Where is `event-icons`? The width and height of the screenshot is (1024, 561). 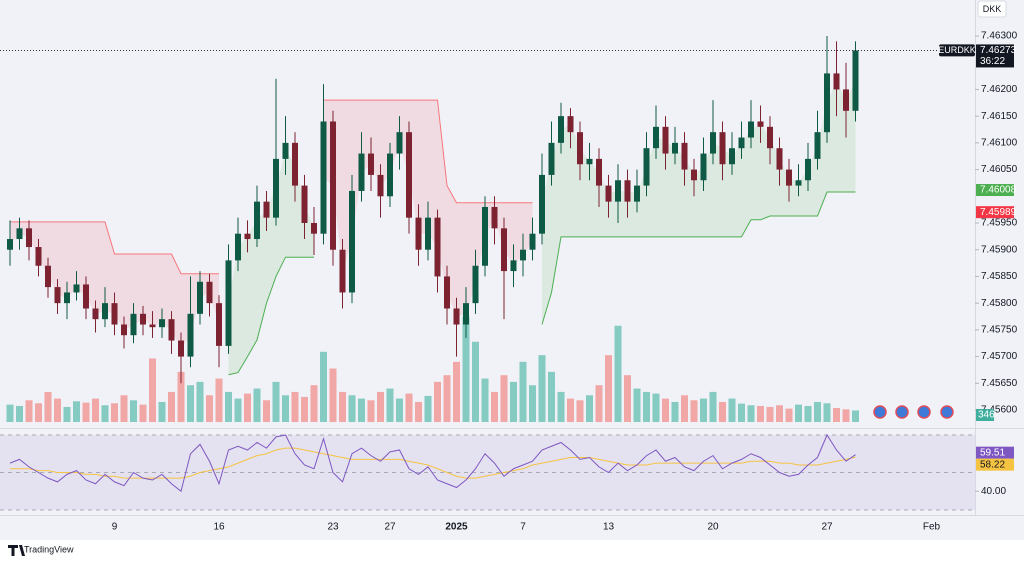 event-icons is located at coordinates (913, 412).